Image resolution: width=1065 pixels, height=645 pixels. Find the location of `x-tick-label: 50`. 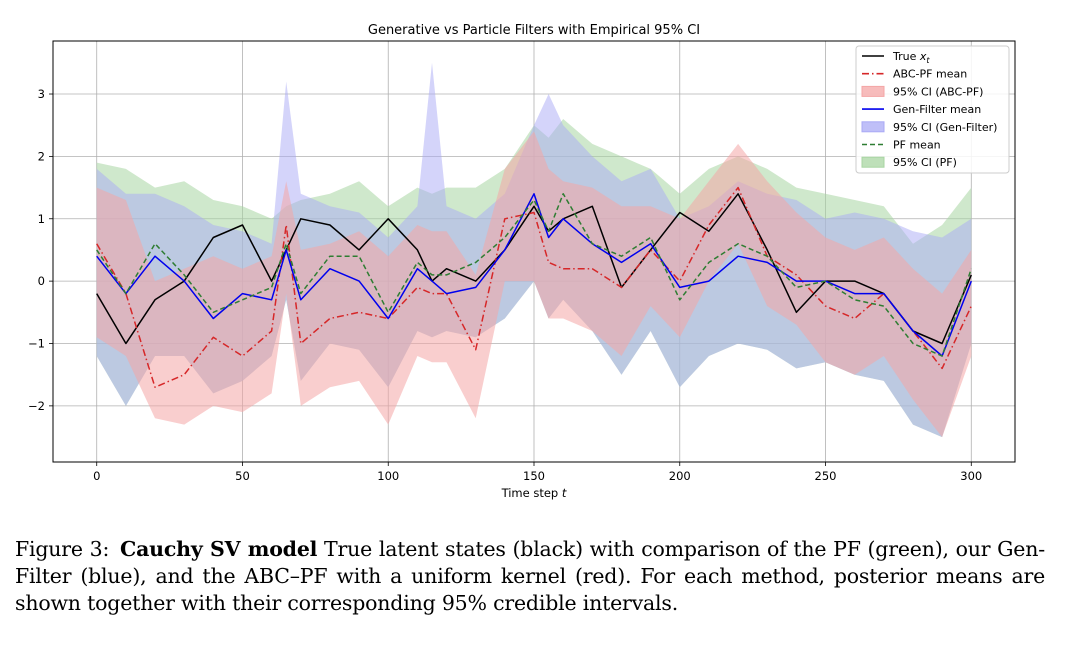

x-tick-label: 50 is located at coordinates (242, 476).